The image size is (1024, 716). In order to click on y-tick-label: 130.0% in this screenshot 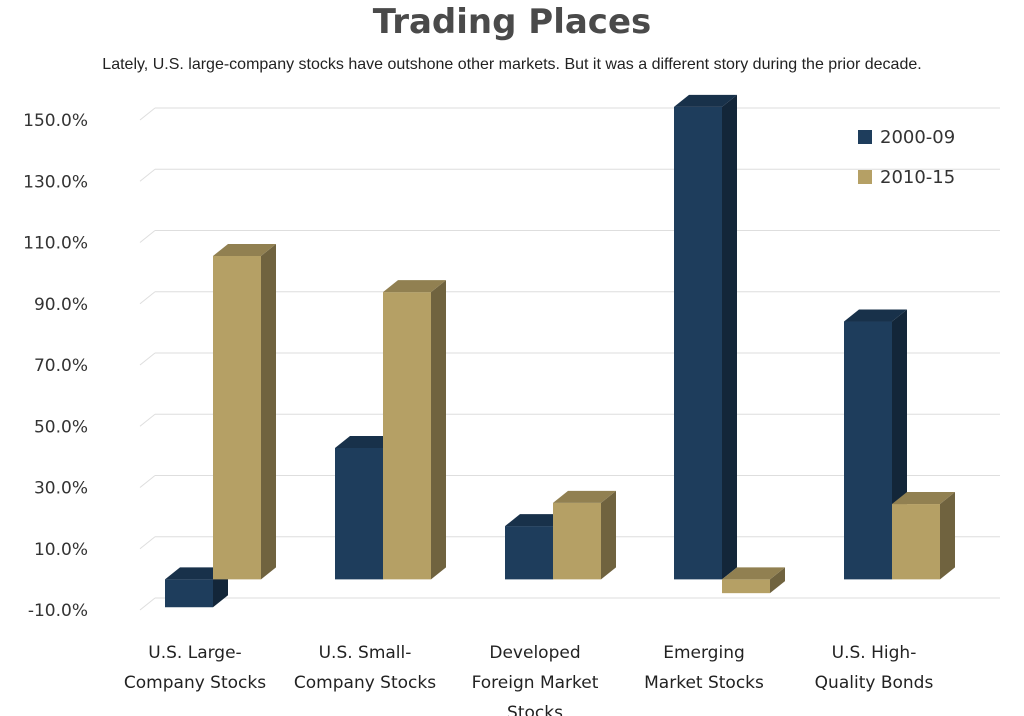, I will do `click(55, 182)`.